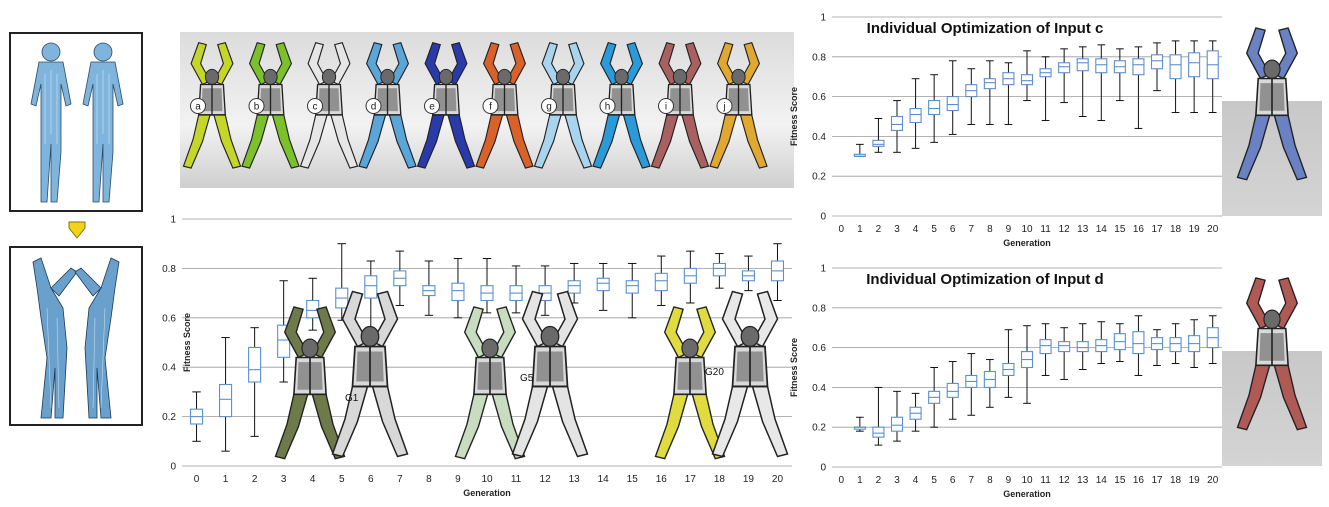 The width and height of the screenshot is (1329, 507). What do you see at coordinates (446, 105) in the screenshot?
I see `variant-figure-e` at bounding box center [446, 105].